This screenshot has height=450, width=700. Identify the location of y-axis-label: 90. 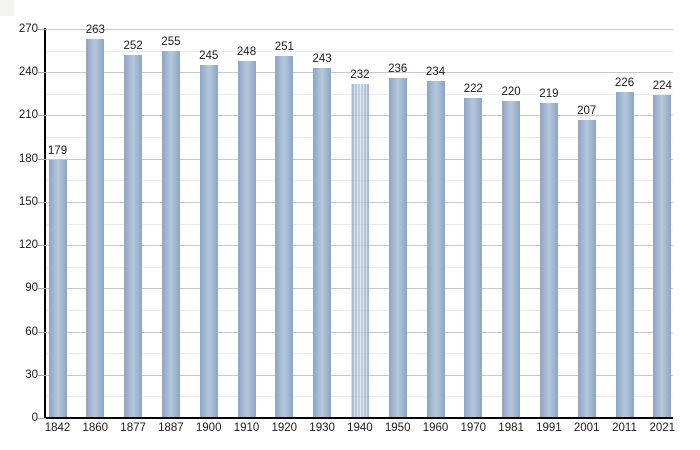
(31, 288).